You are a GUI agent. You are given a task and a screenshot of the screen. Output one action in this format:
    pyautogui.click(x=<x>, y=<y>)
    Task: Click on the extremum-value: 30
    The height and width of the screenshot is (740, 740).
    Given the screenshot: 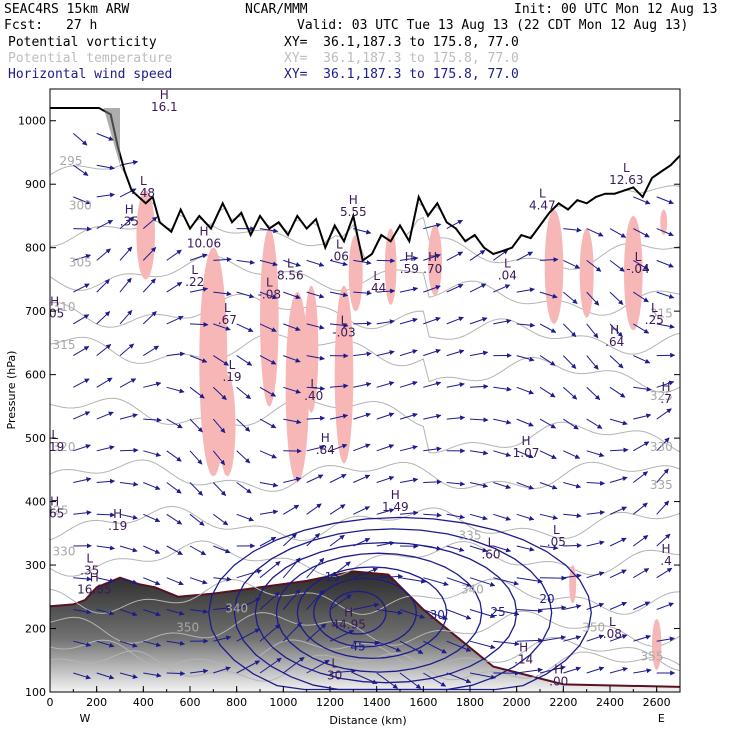 What is the action you would take?
    pyautogui.click(x=334, y=675)
    